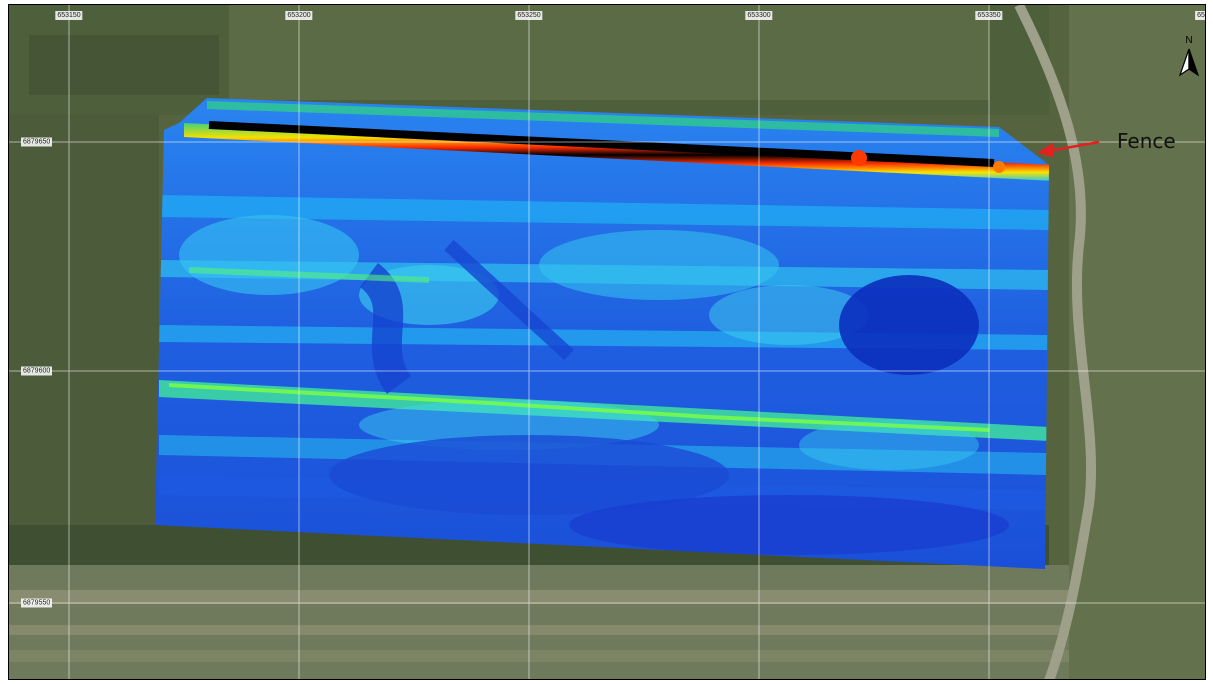 This screenshot has width=1213, height=684. Describe the element at coordinates (1200, 15) in the screenshot. I see `grid-label-x: 65` at that location.